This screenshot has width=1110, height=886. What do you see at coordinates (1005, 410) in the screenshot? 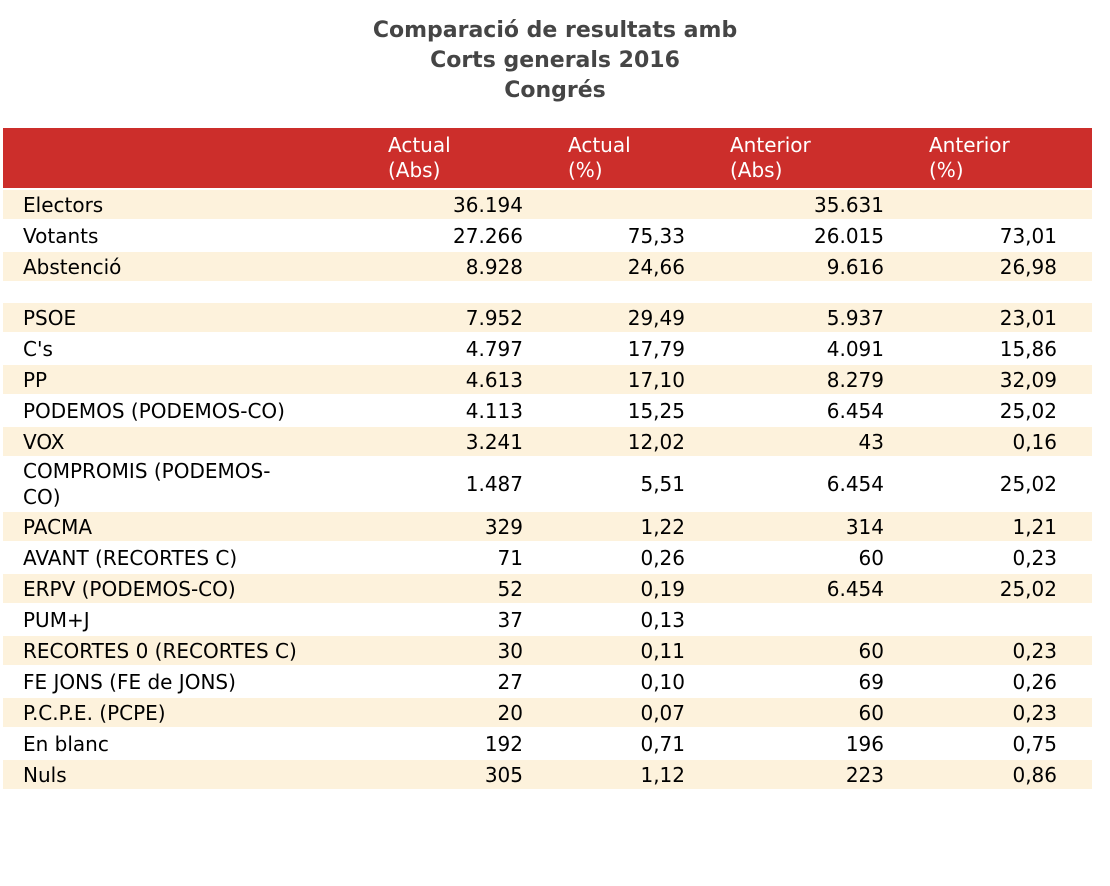
I see `value-cell: 25,02` at bounding box center [1005, 410].